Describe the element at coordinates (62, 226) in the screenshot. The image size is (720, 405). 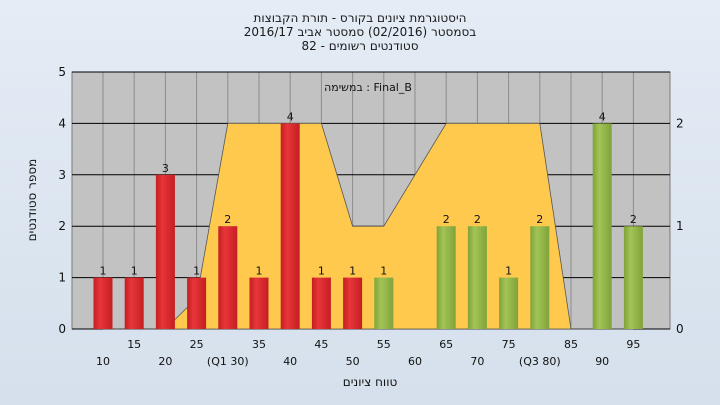
I see `y-tick-label: 2` at that location.